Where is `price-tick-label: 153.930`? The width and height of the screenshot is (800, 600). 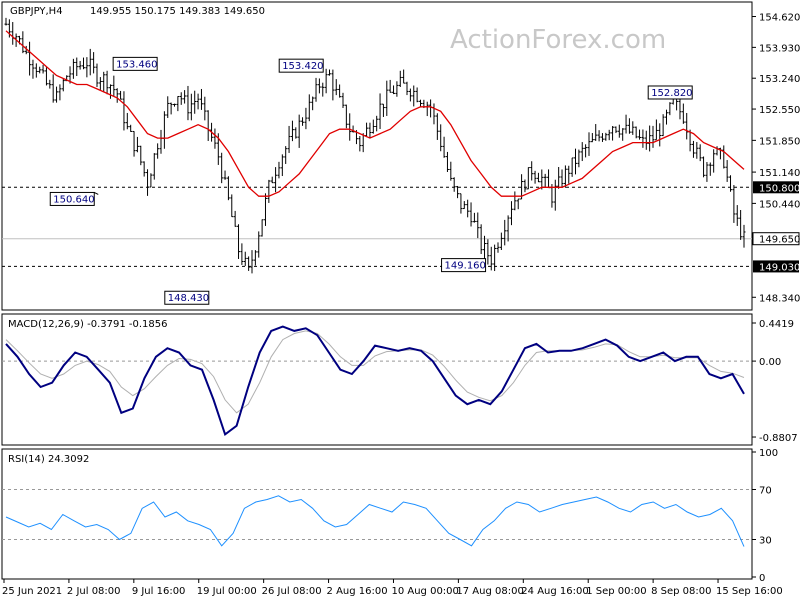 price-tick-label: 153.930 is located at coordinates (779, 48).